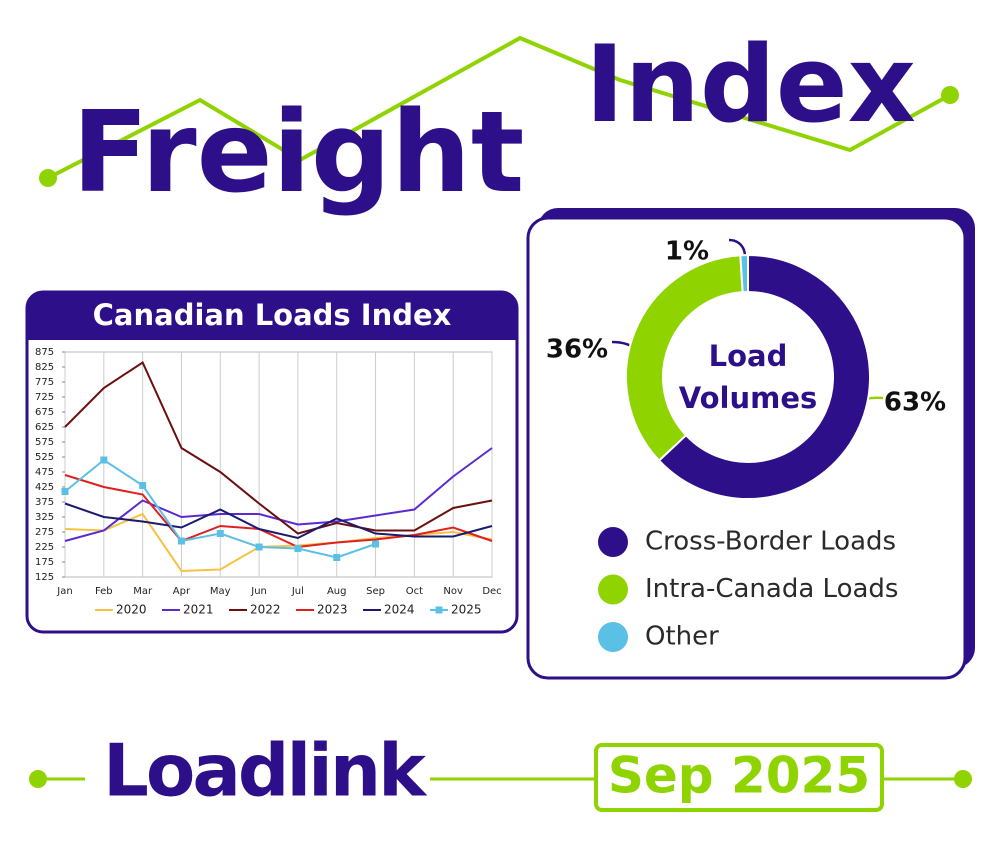 The image size is (1000, 849). What do you see at coordinates (332, 610) in the screenshot?
I see `legend-label: 2023` at bounding box center [332, 610].